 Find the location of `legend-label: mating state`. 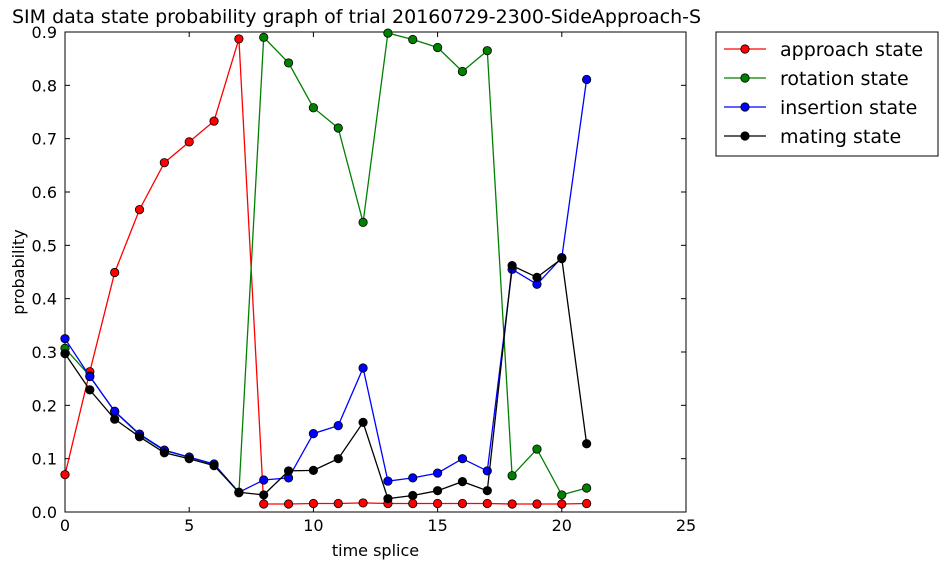

legend-label: mating state is located at coordinates (840, 137).